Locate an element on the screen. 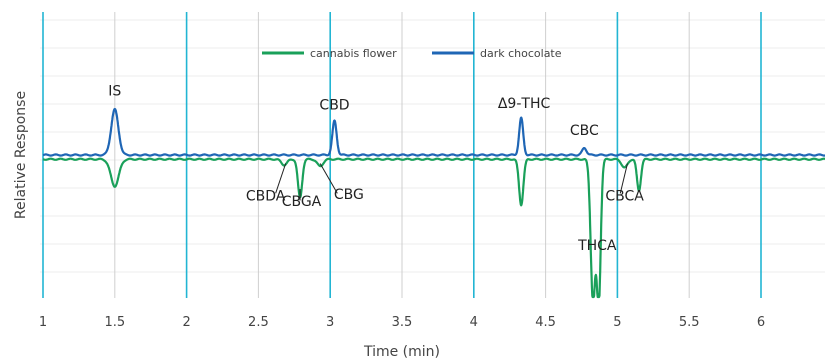 The width and height of the screenshot is (825, 360). x-axis-ticks: 1 1.5 2 2.5 3 3.5 4 4.5 5 5.5 6 is located at coordinates (402, 322).